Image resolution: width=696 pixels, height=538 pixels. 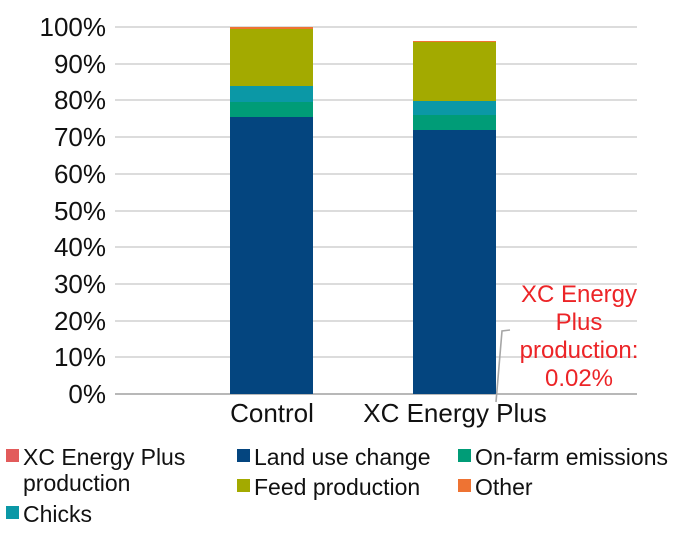 What do you see at coordinates (12, 455) in the screenshot?
I see `legend-swatch-xc-energy-plus-production` at bounding box center [12, 455].